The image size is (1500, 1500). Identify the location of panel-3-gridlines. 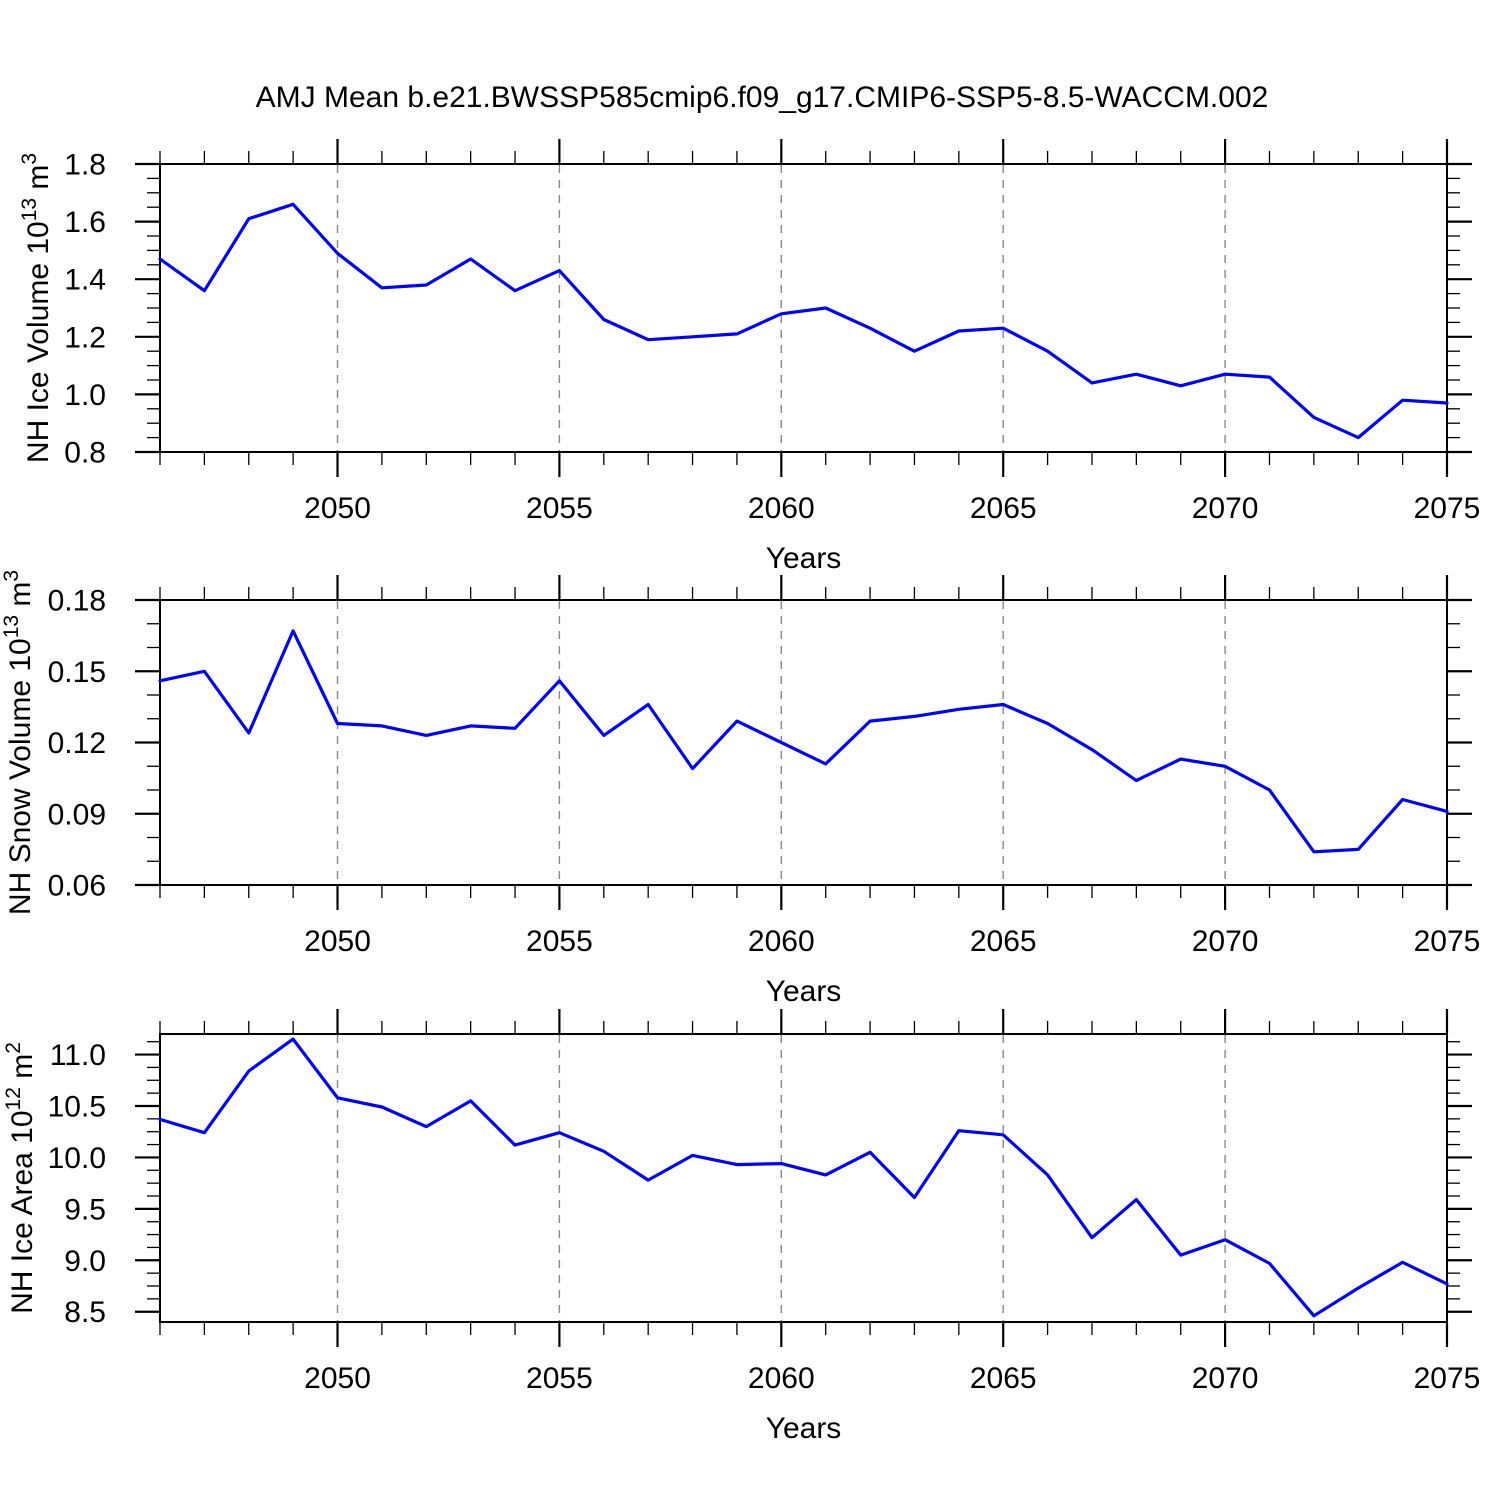
(781, 1178).